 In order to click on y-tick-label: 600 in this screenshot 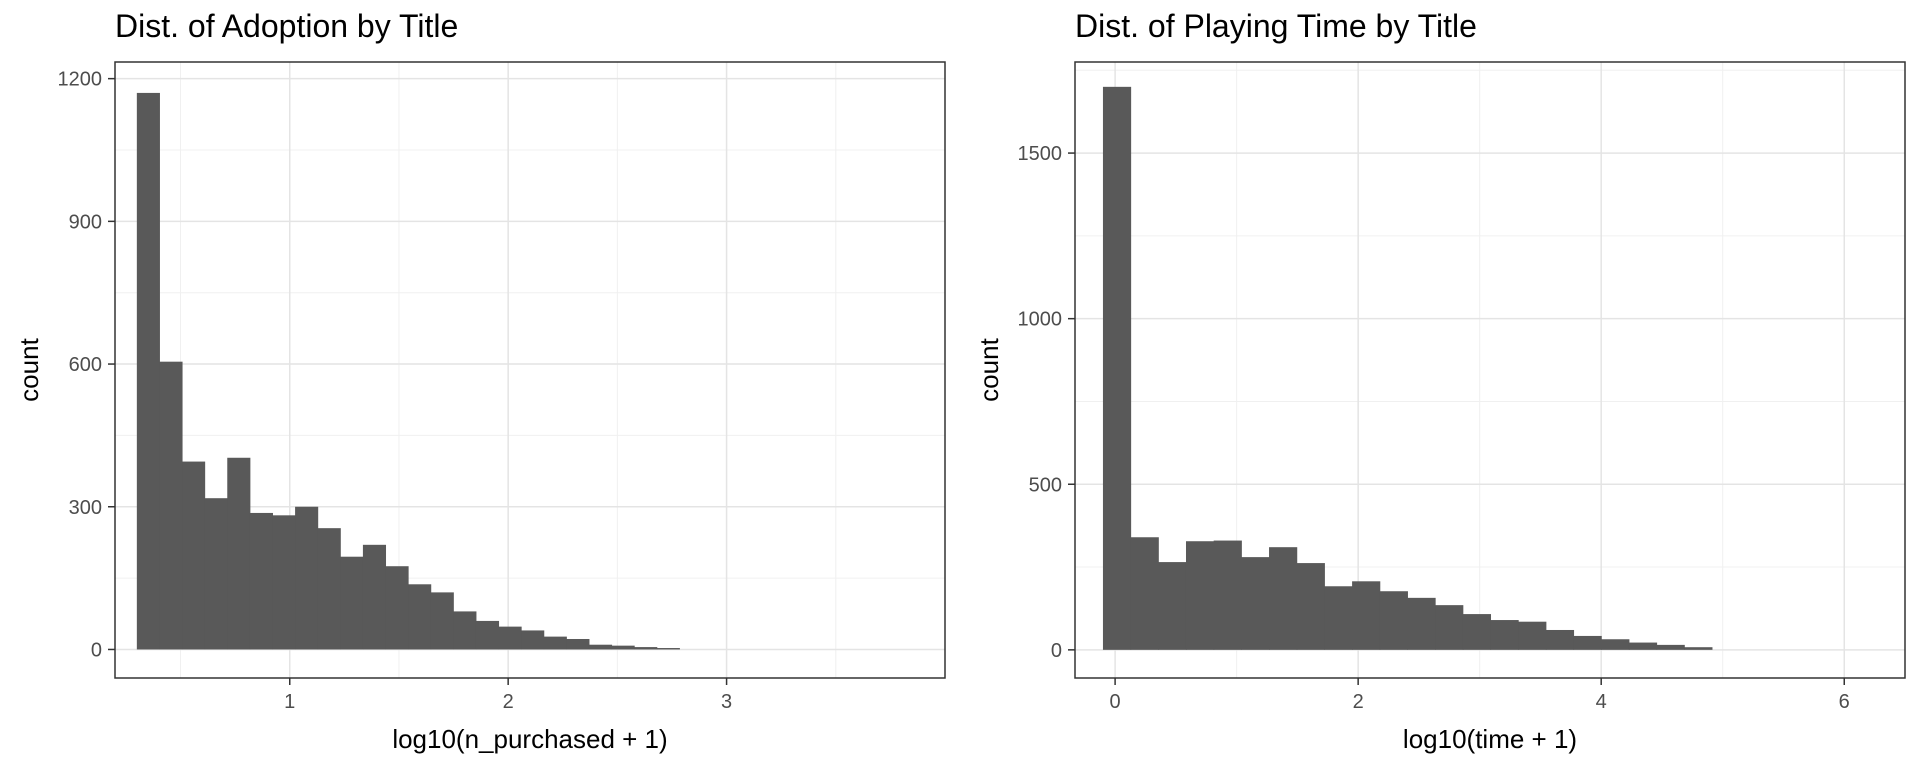, I will do `click(85, 365)`.